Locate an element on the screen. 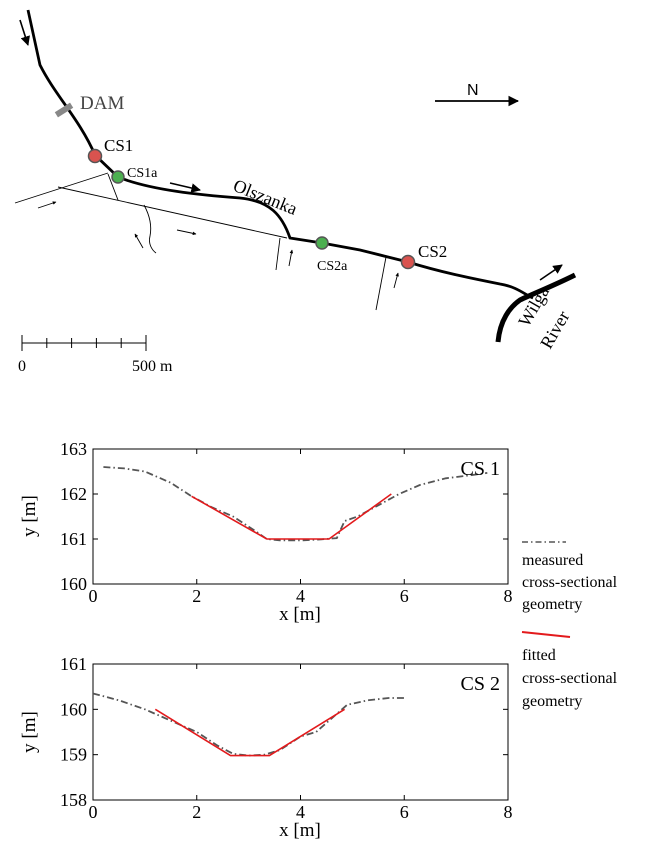 Image resolution: width=649 pixels, height=843 pixels. station-cs1-point is located at coordinates (95, 156).